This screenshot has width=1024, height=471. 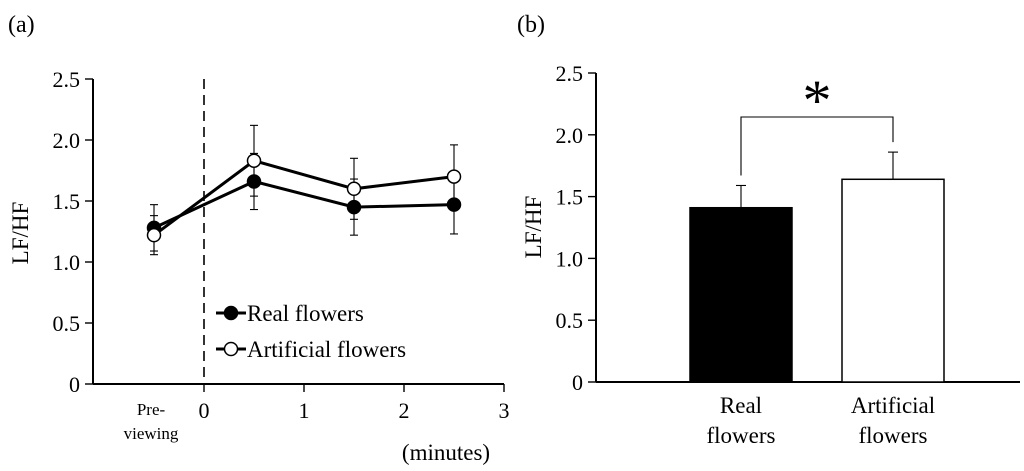 I want to click on series-line-real-flowers, so click(x=304, y=204).